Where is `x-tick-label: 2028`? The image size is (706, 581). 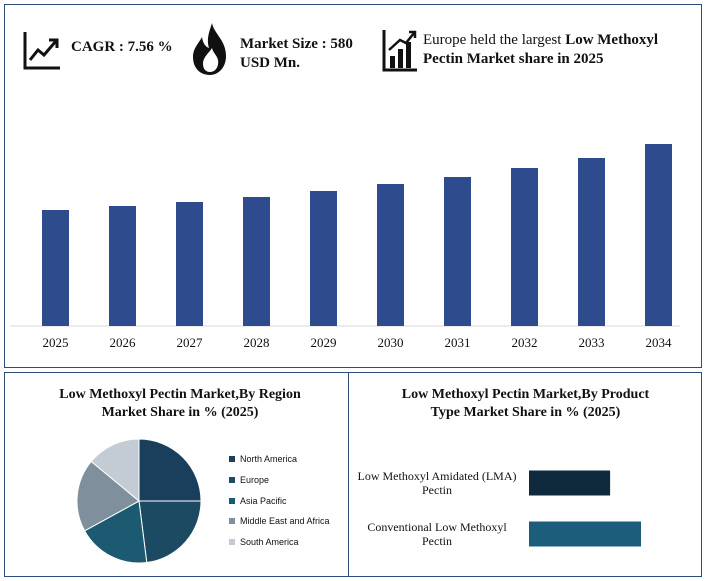
x-tick-label: 2028 is located at coordinates (257, 342).